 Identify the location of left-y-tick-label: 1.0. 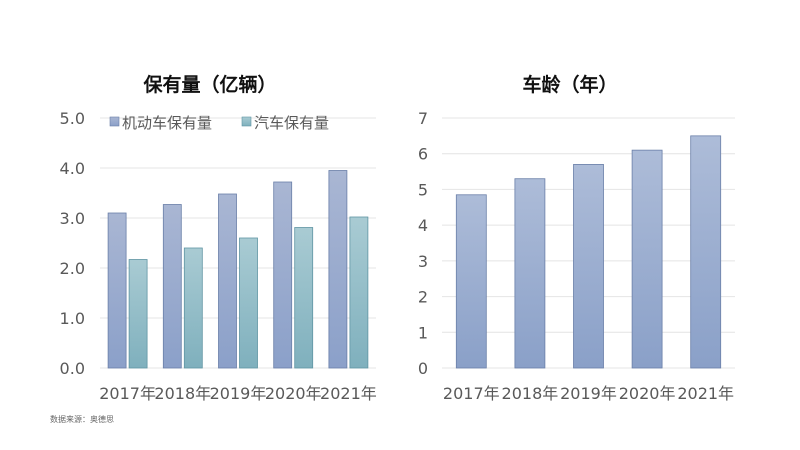
(72, 318).